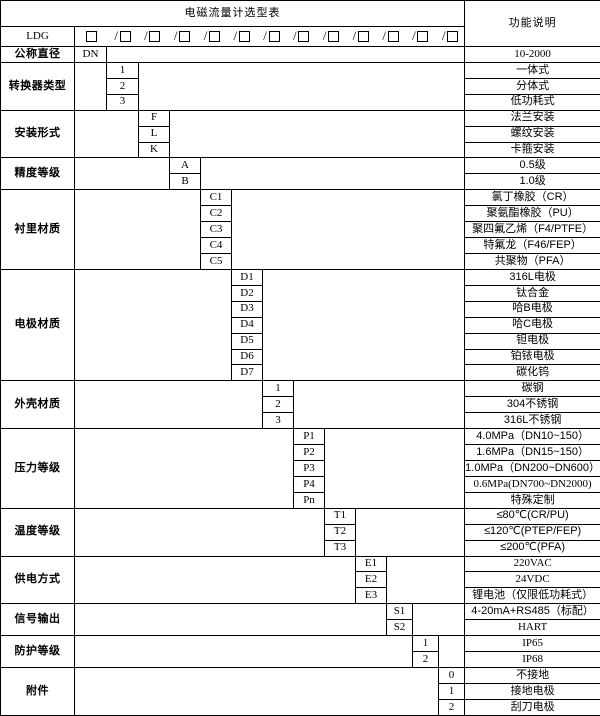 This screenshot has width=600, height=716. I want to click on code-slot-9: /, so click(360, 37).